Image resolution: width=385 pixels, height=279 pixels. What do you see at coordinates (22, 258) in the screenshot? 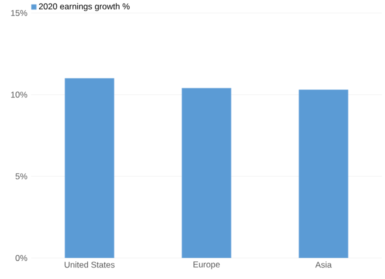
I see `y-tick-label: 0%` at bounding box center [22, 258].